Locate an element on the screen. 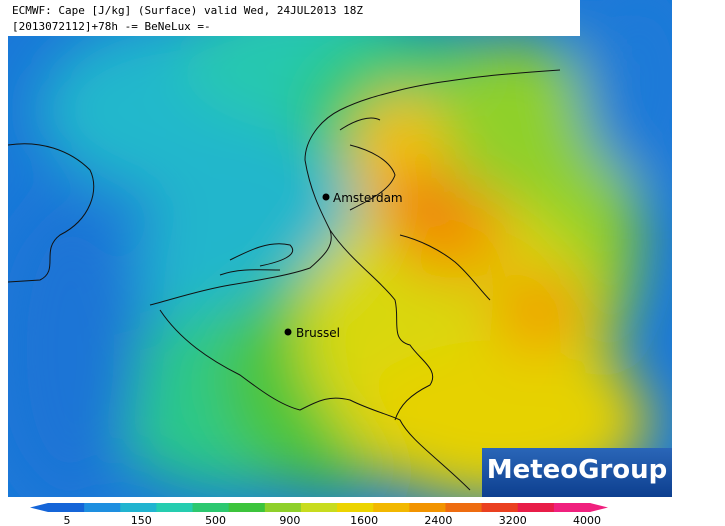  header-line: [2013072112]+78h -= BeNeLux =- is located at coordinates (111, 26).